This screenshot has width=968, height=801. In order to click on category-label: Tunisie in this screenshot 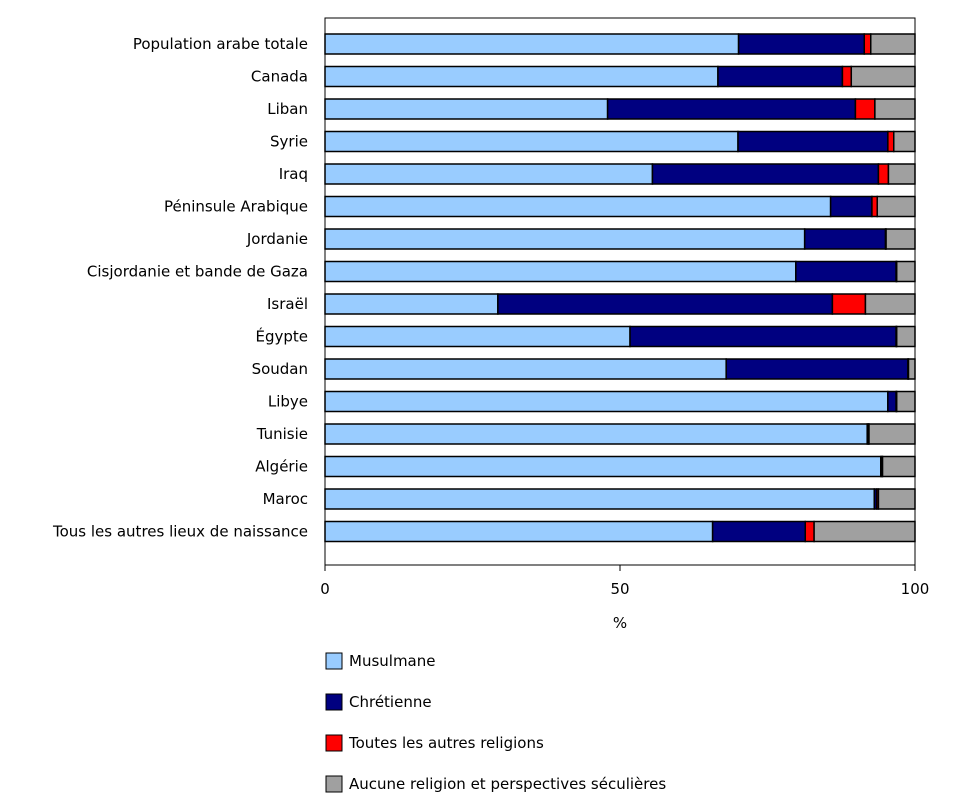, I will do `click(282, 434)`.